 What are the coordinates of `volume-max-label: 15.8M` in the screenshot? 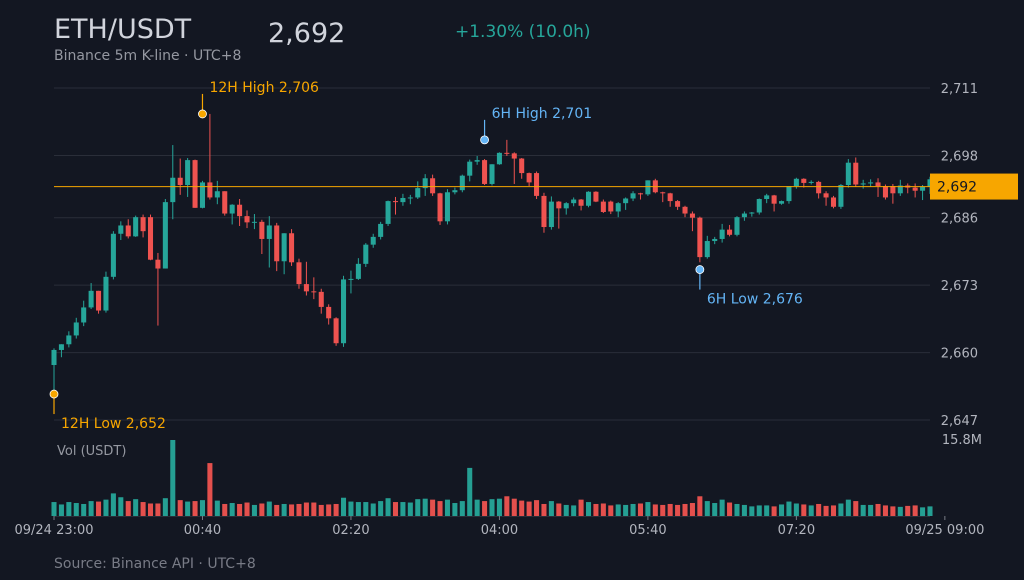 It's located at (962, 440).